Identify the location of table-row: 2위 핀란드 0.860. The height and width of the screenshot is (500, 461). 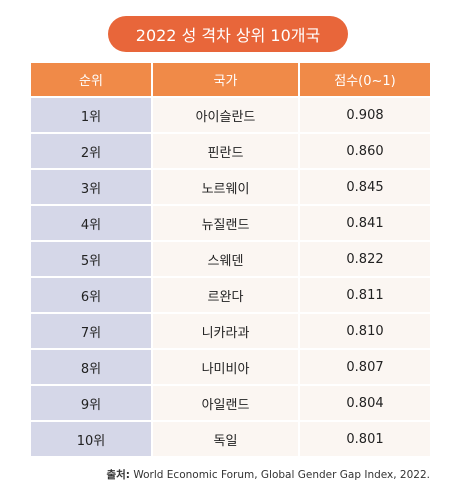
(230, 152).